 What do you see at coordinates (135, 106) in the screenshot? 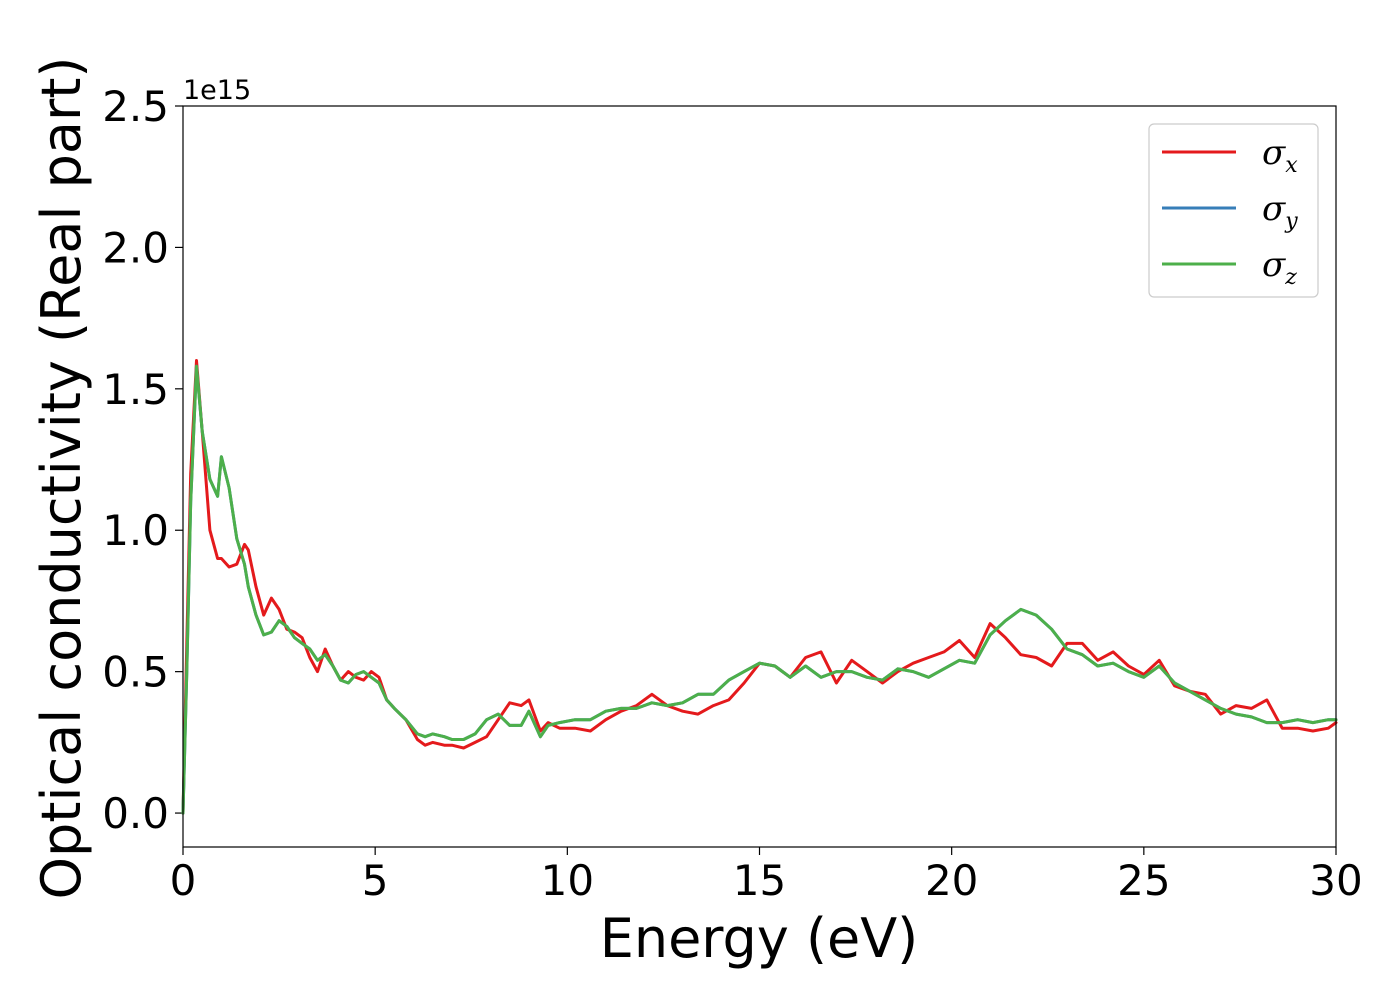
I see `y-tick-label: 2.5` at bounding box center [135, 106].